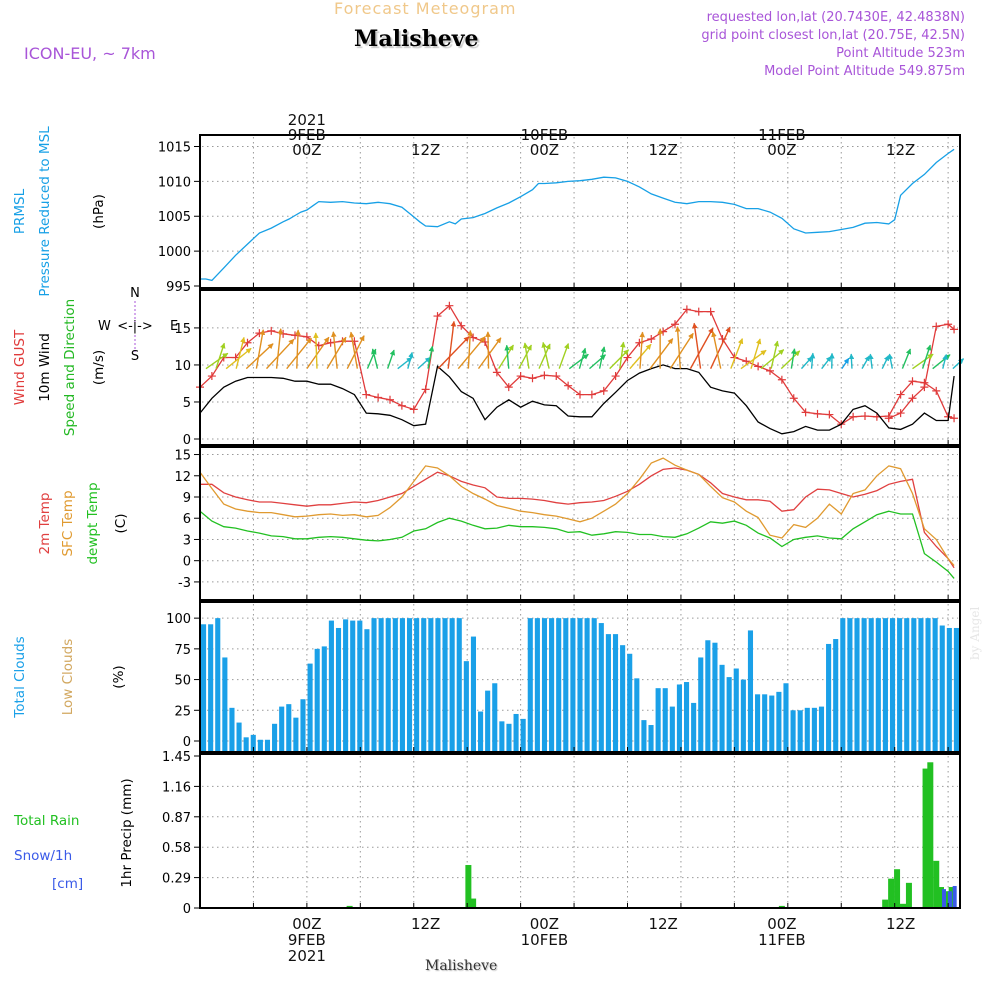 The width and height of the screenshot is (1000, 1000). What do you see at coordinates (425, 924) in the screenshot?
I see `time-label-bottom-1-0: 12Z` at bounding box center [425, 924].